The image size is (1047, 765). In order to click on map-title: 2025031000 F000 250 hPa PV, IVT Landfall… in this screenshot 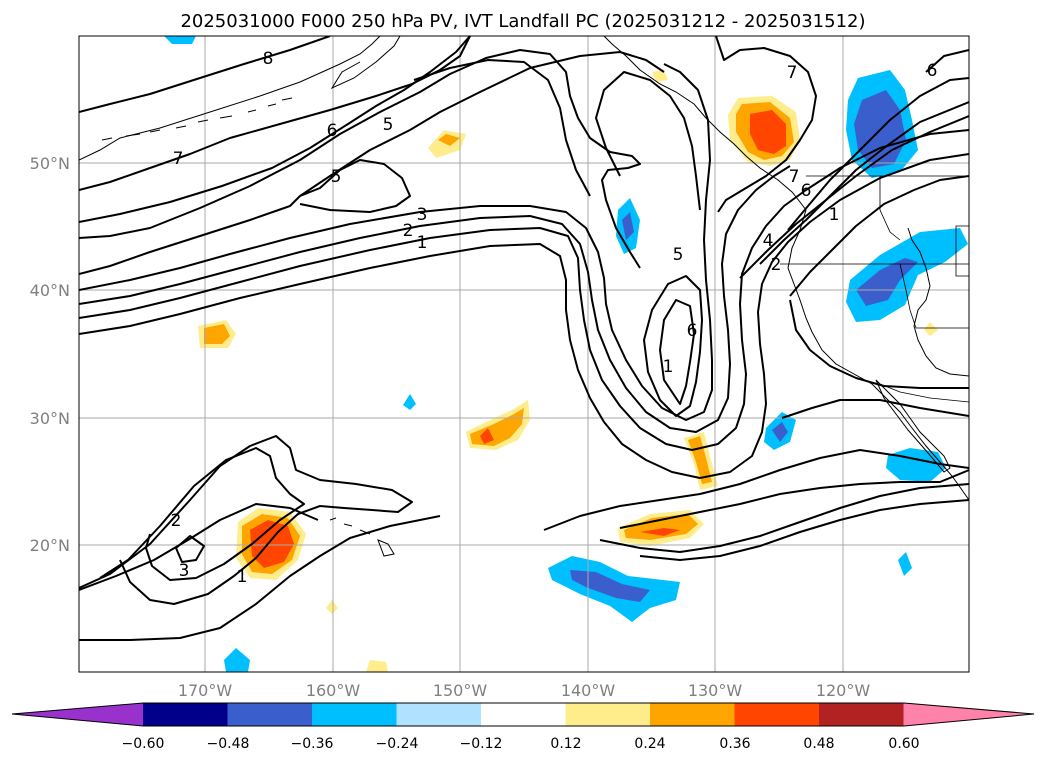, I will do `click(522, 21)`.